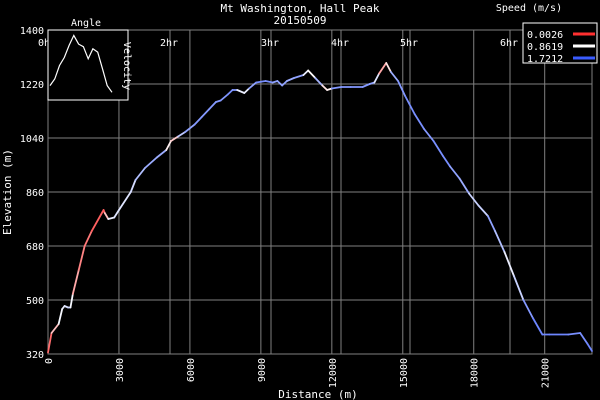 The width and height of the screenshot is (600, 400). Describe the element at coordinates (545, 47) in the screenshot. I see `legend-label: 0.8619` at that location.